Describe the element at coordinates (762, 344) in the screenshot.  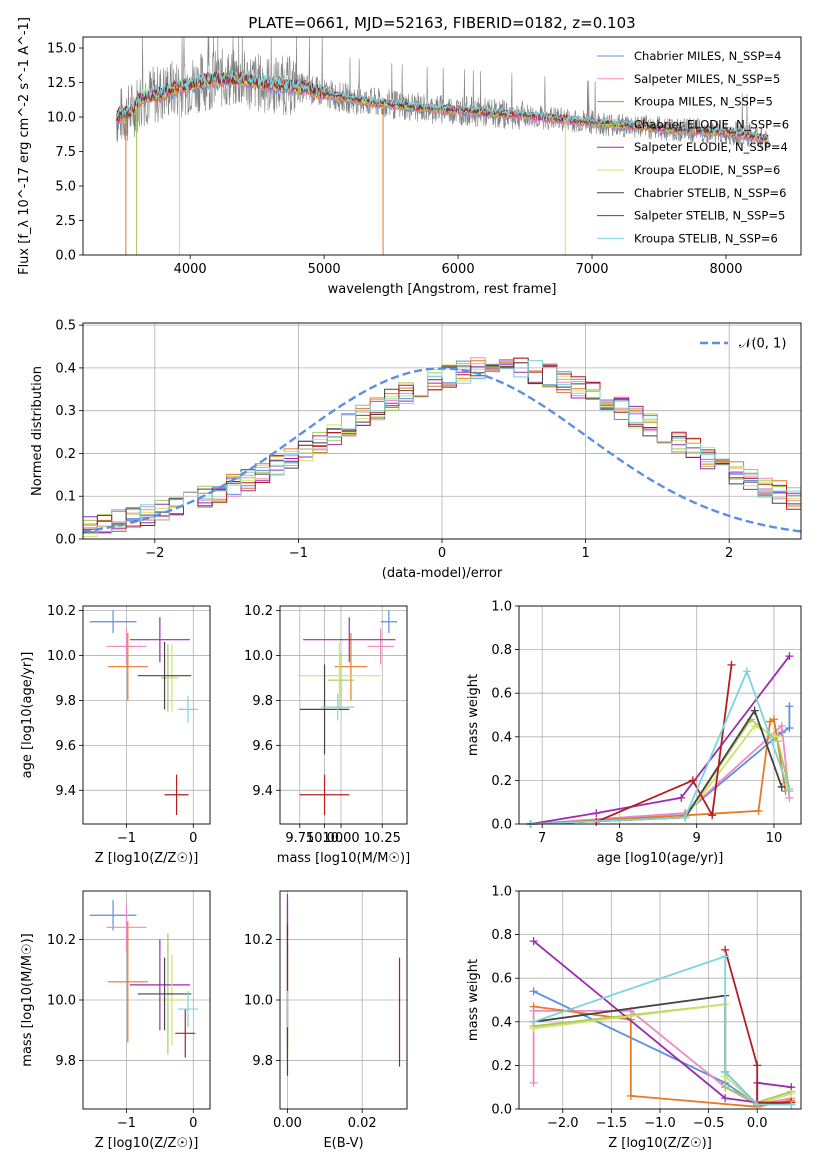
I see `legend-entry: 𝒩(0, 1)` at that location.